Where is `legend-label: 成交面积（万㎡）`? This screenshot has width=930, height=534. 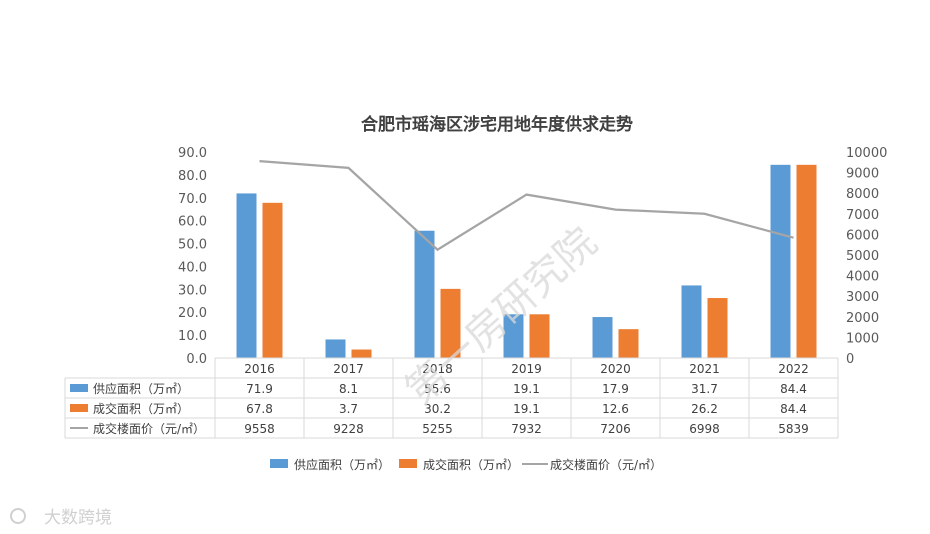 legend-label: 成交面积（万㎡） is located at coordinates (471, 464).